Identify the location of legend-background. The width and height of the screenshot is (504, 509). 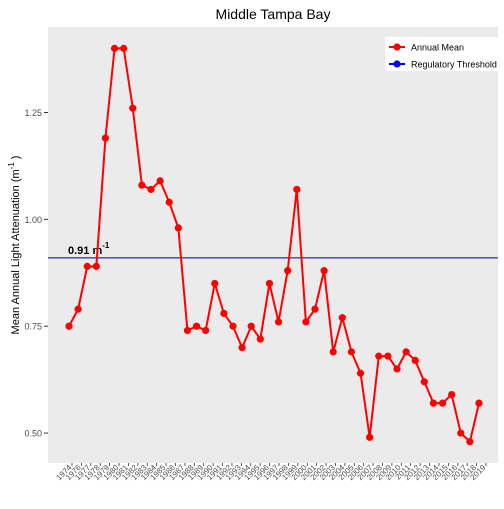
(441, 54).